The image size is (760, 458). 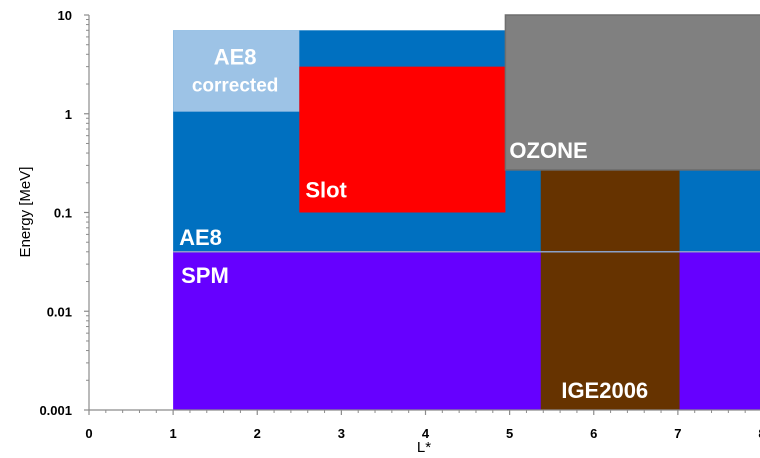 I want to click on region-ozone, so click(x=632, y=92).